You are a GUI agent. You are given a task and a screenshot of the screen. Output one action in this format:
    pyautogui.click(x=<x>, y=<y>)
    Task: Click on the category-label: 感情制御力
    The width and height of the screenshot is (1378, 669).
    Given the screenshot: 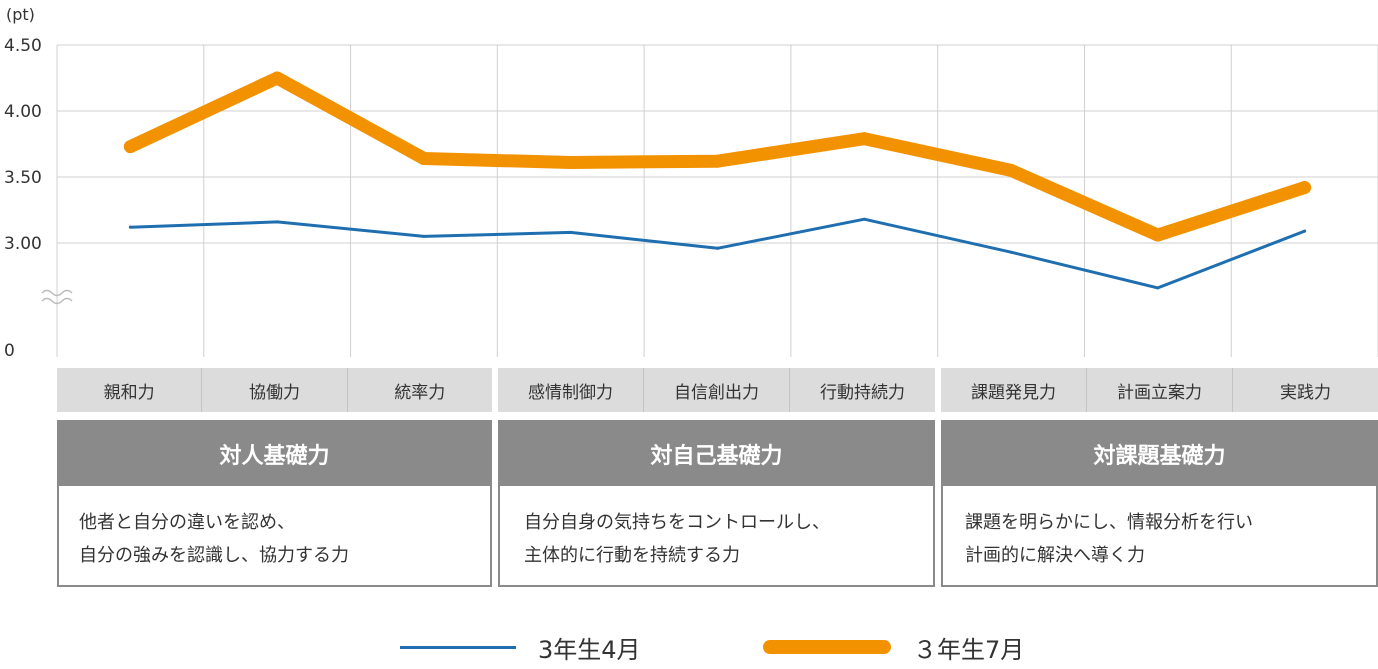 What is the action you would take?
    pyautogui.click(x=571, y=390)
    